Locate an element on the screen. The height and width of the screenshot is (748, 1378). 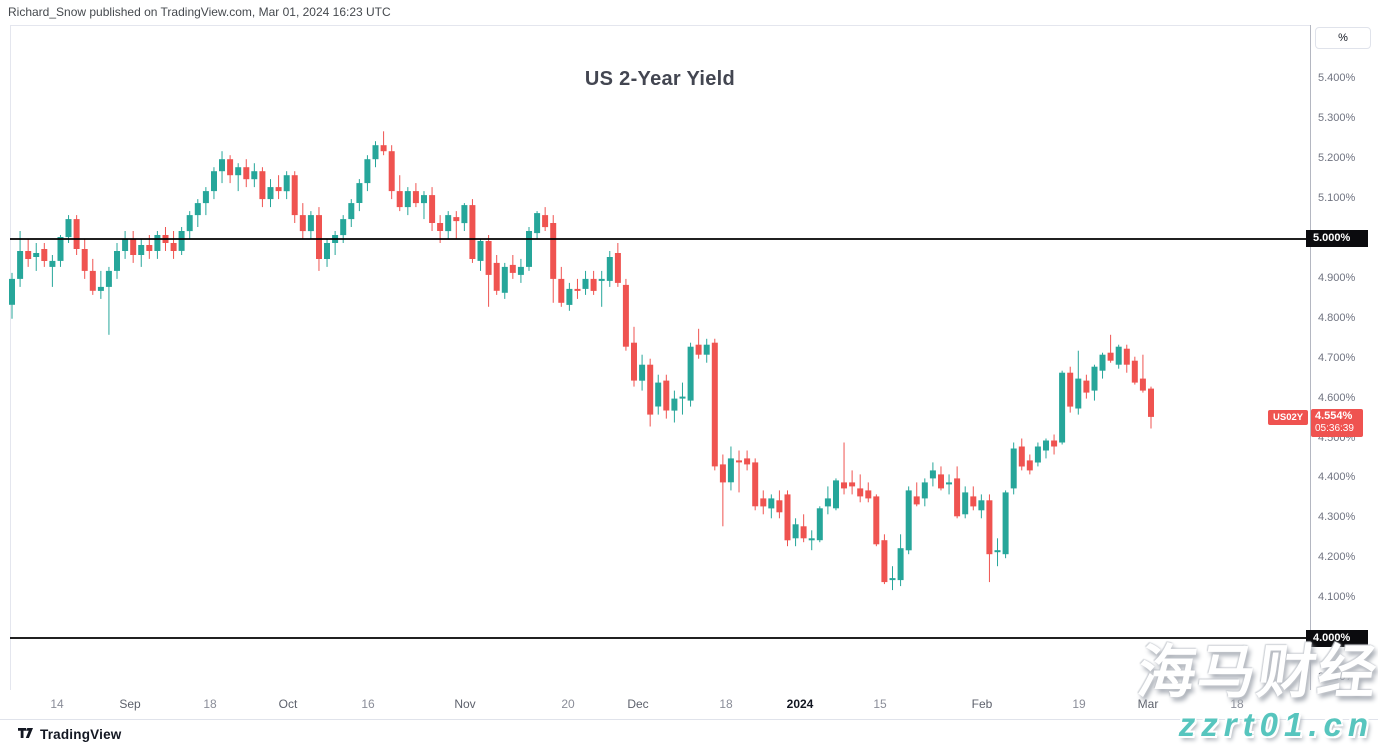
price-tick-label: 4.700% is located at coordinates (1337, 358).